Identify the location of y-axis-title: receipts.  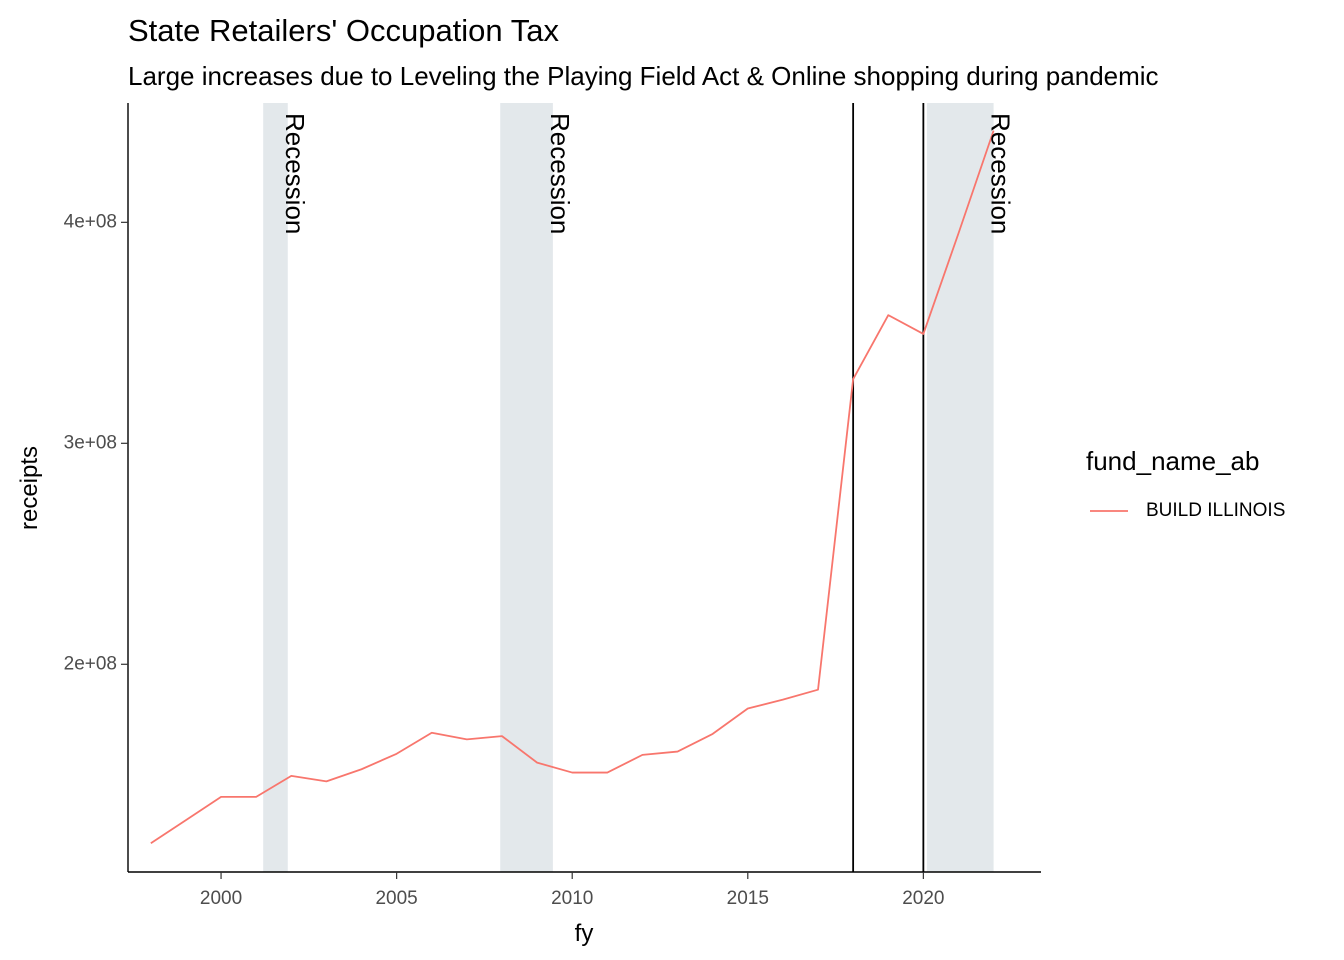
(29, 488).